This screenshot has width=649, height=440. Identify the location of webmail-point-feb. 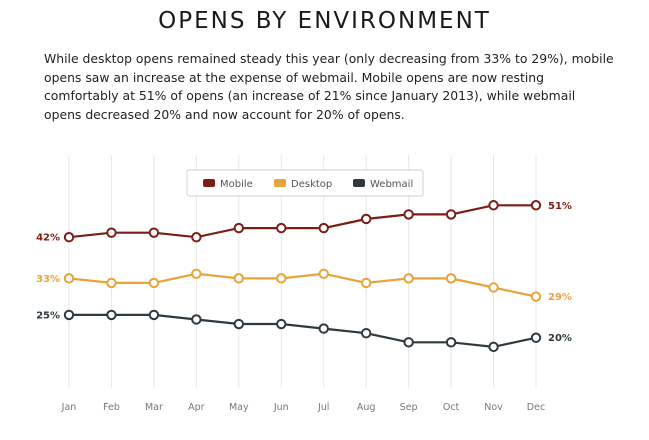
(111, 315).